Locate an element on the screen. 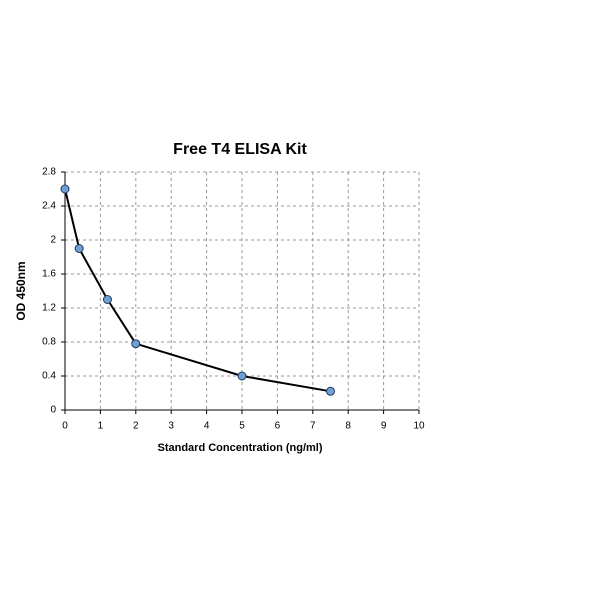  y-tick-label: 1.6 is located at coordinates (49, 274).